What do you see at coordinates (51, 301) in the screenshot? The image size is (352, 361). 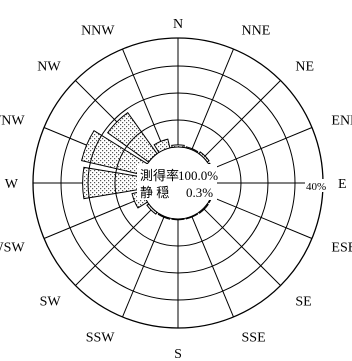 I see `direction-label-sw: SW` at bounding box center [51, 301].